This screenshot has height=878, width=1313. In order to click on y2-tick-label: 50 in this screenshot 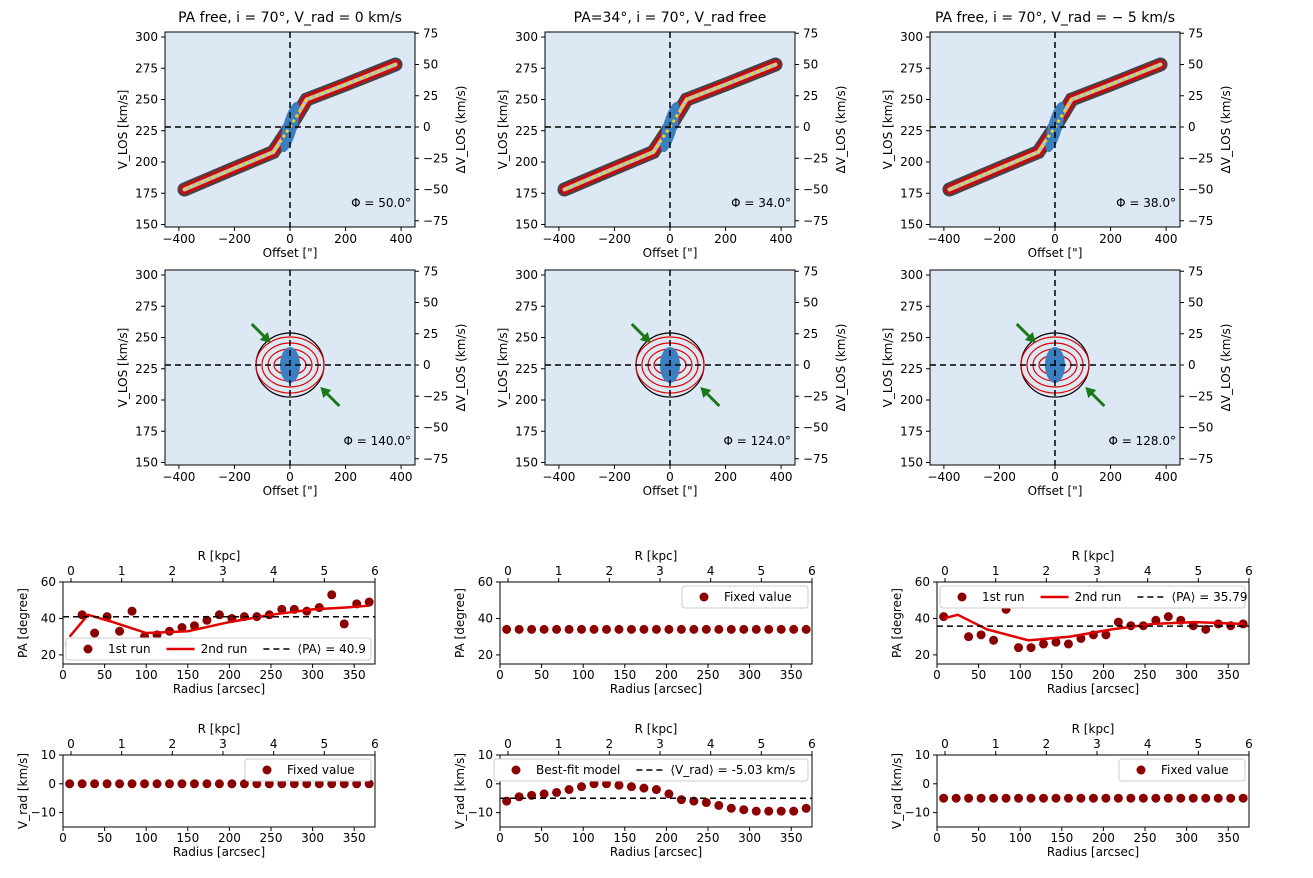, I will do `click(430, 65)`.